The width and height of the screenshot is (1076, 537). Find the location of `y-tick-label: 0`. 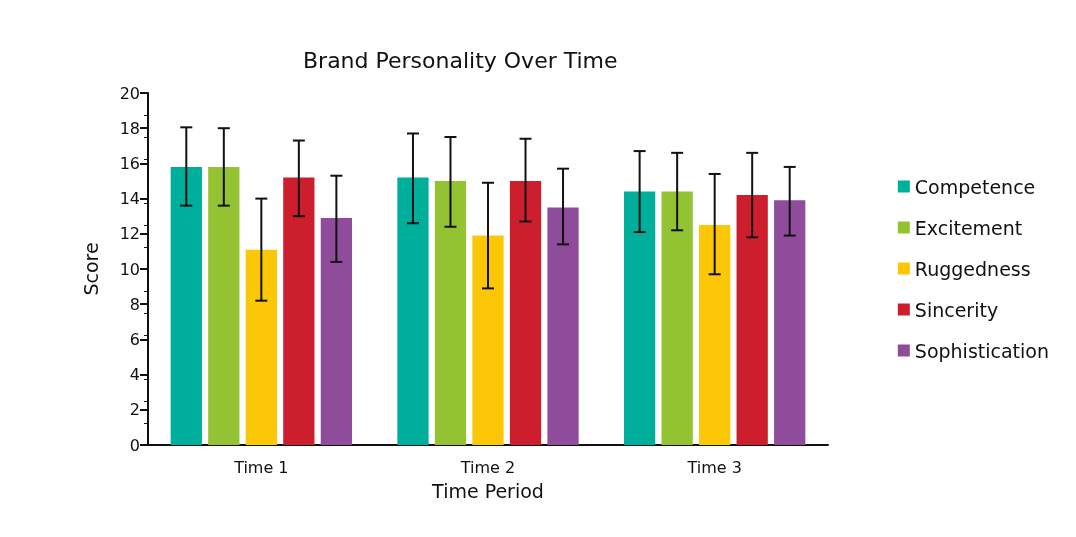

y-tick-label: 0 is located at coordinates (134, 445).